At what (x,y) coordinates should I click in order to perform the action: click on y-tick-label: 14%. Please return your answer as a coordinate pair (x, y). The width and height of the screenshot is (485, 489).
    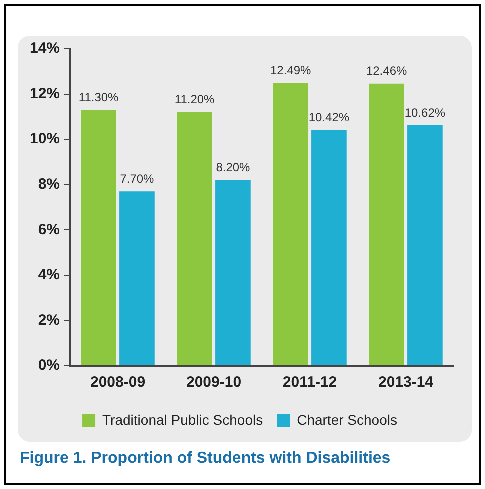
    Looking at the image, I should click on (45, 49).